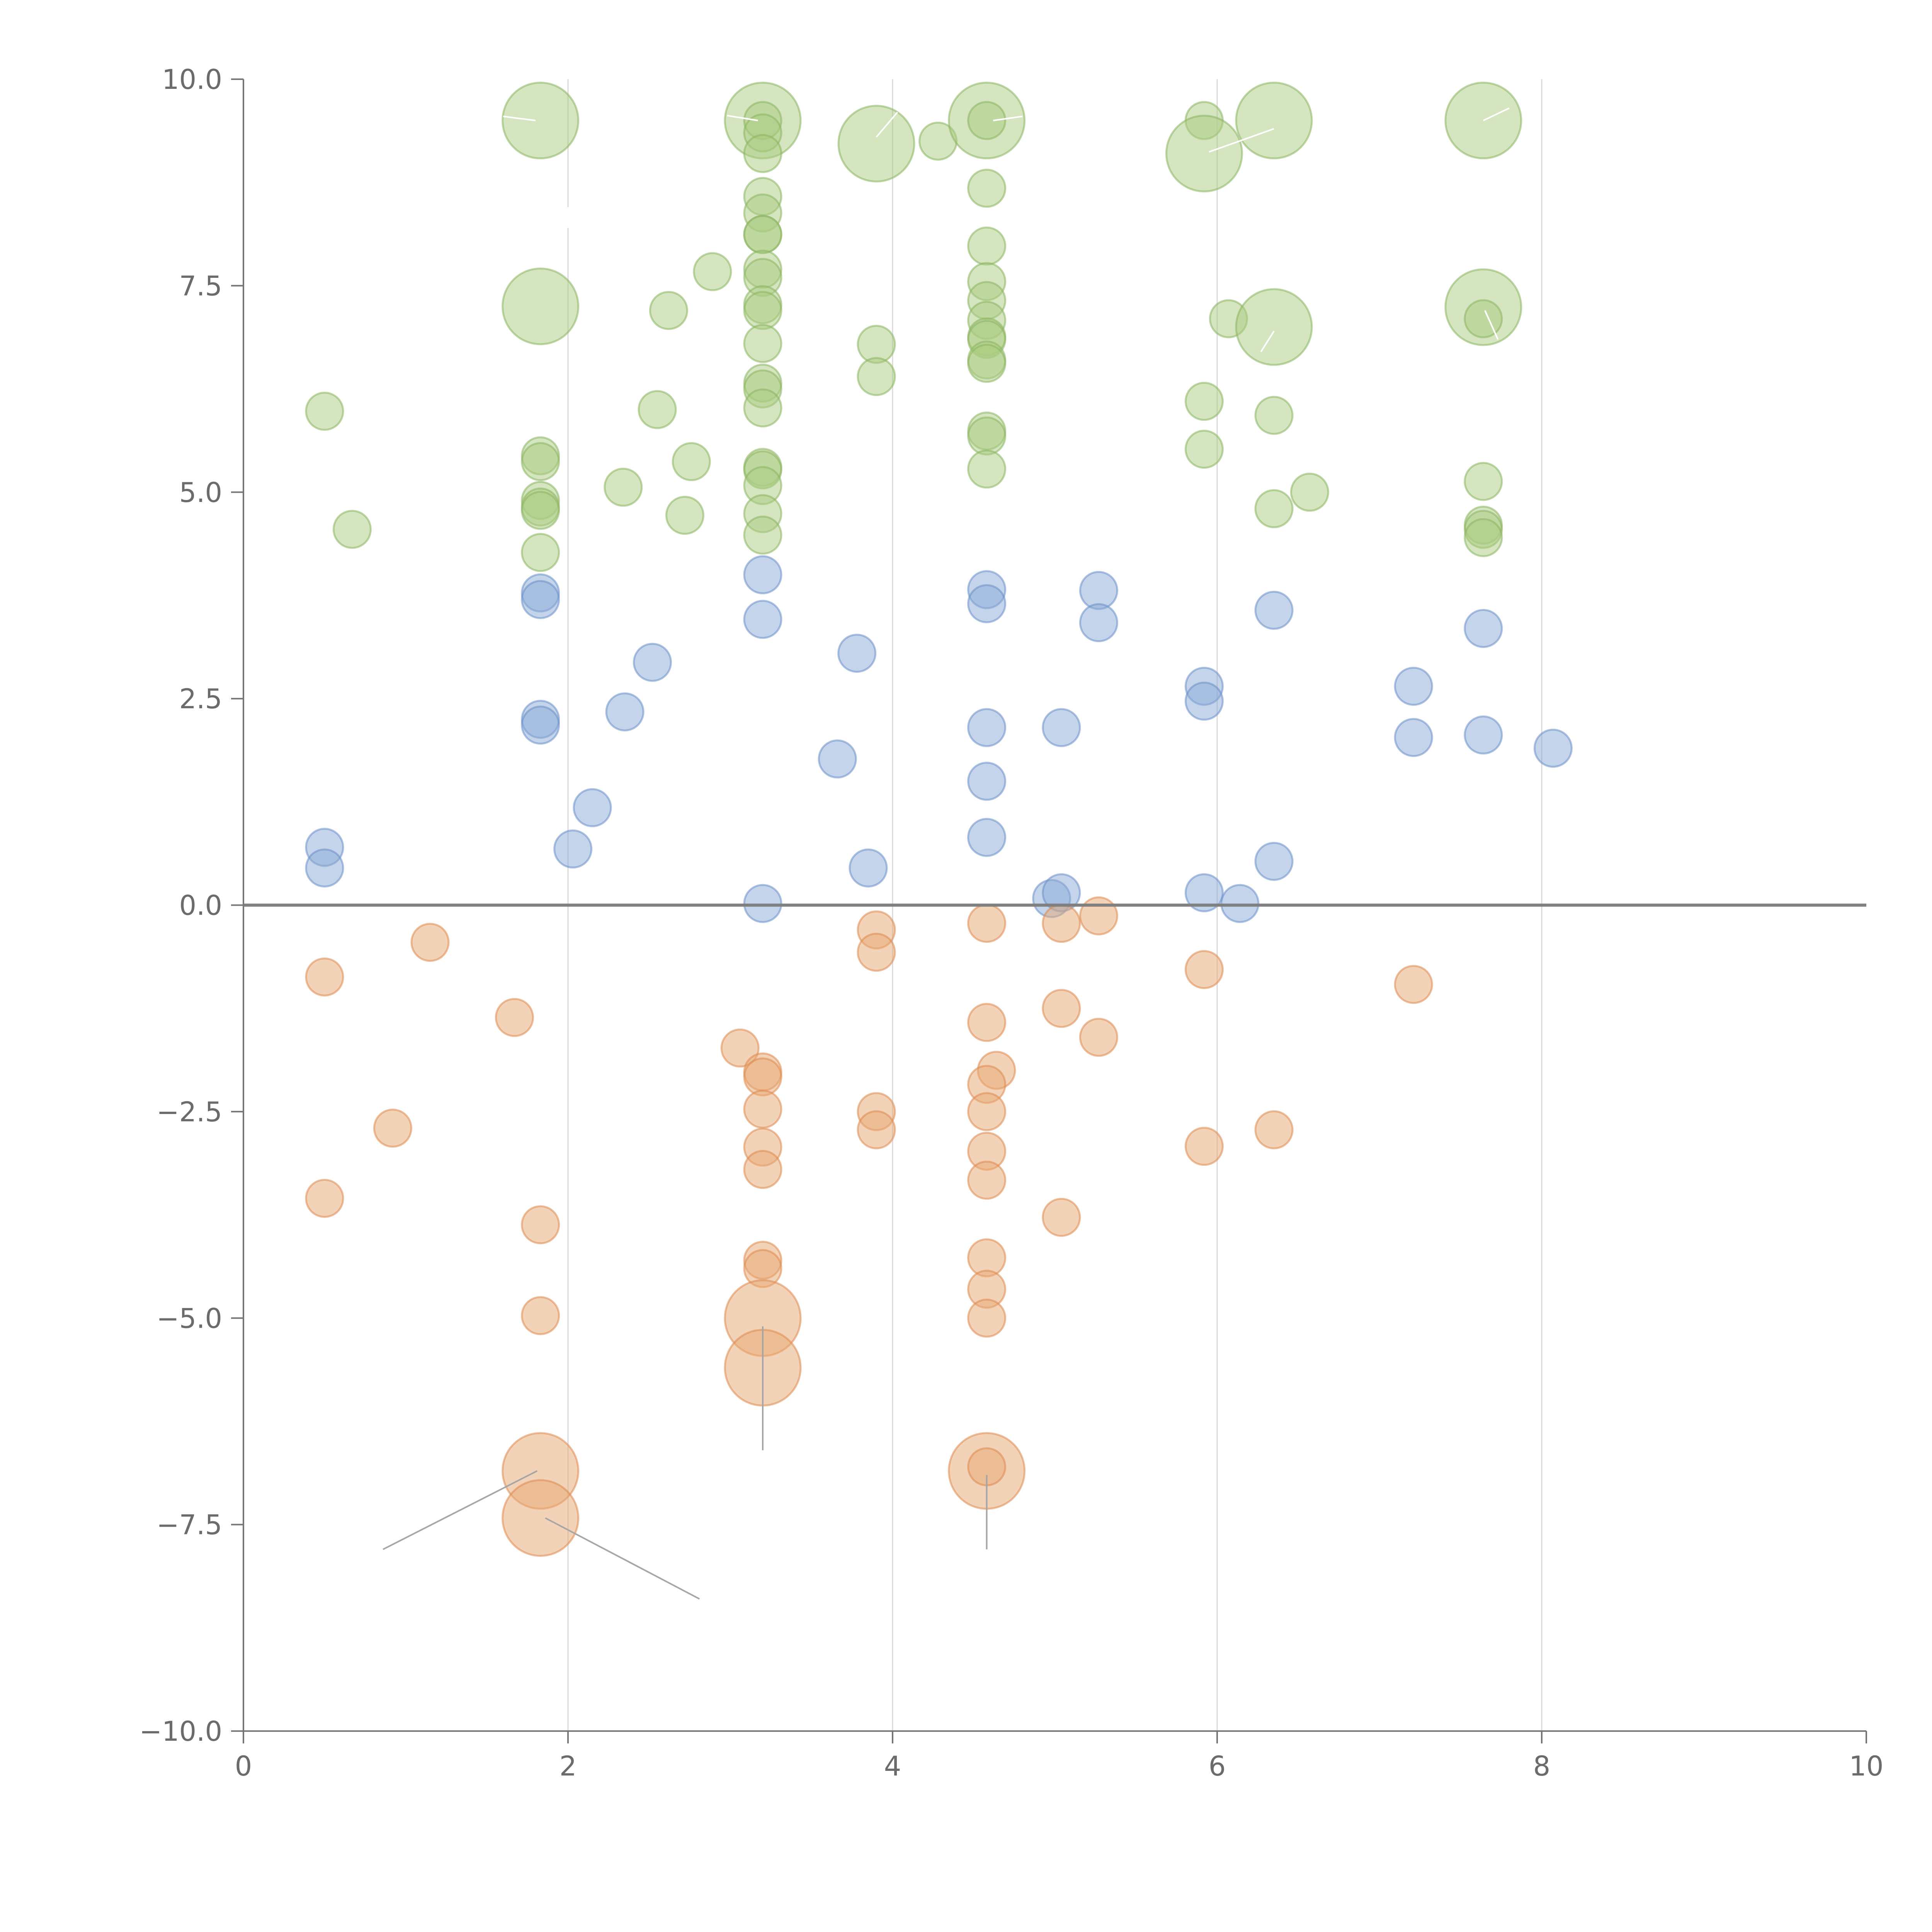 Image resolution: width=1932 pixels, height=1932 pixels. I want to click on y-tick-label: 10.0, so click(192, 79).